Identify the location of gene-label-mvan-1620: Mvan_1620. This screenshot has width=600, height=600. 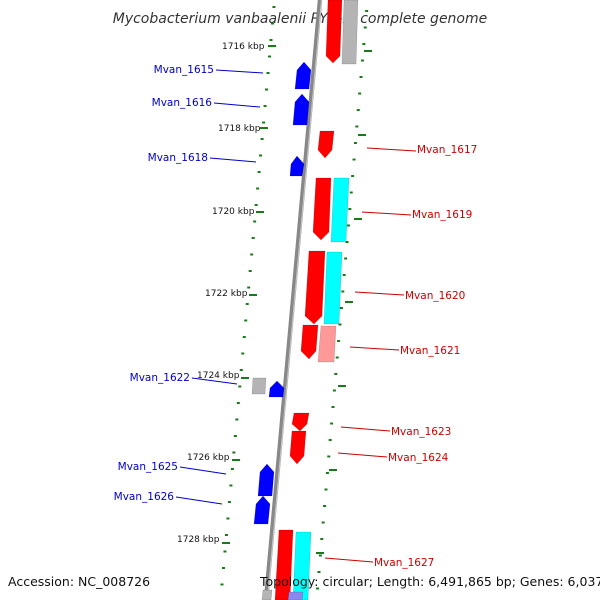
(435, 296).